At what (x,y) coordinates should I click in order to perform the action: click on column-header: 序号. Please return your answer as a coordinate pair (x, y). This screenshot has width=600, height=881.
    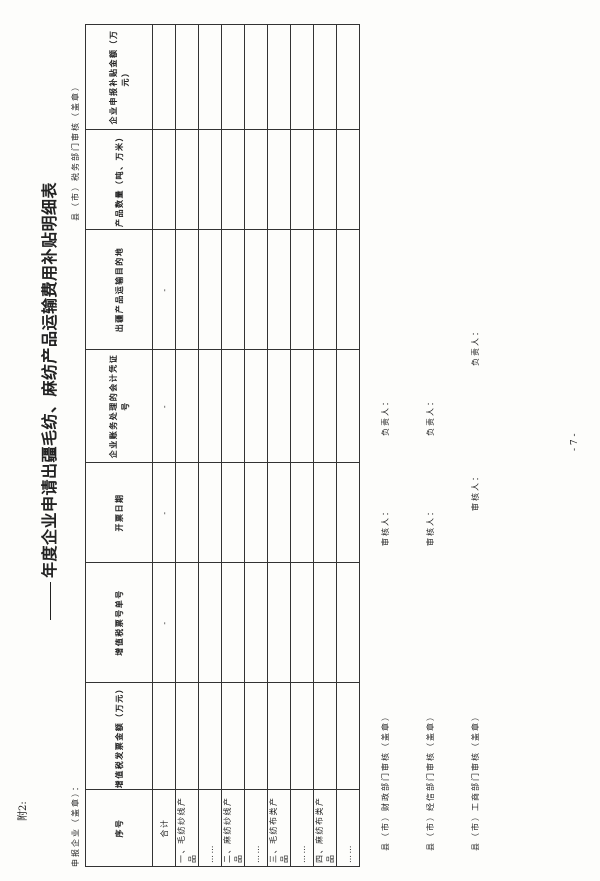
    Looking at the image, I should click on (119, 828).